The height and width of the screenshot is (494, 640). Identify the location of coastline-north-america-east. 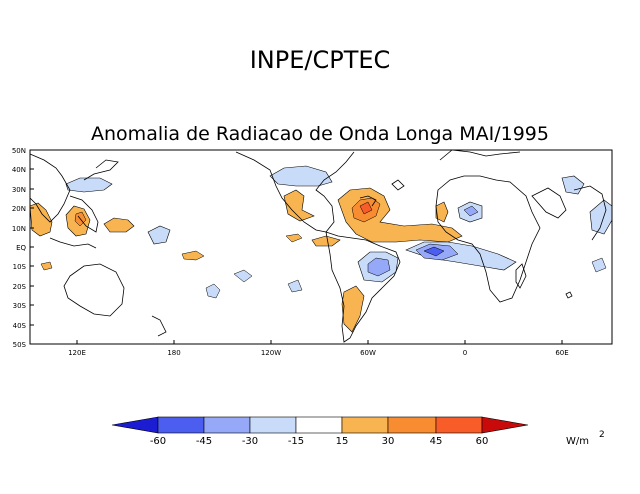
(335, 192).